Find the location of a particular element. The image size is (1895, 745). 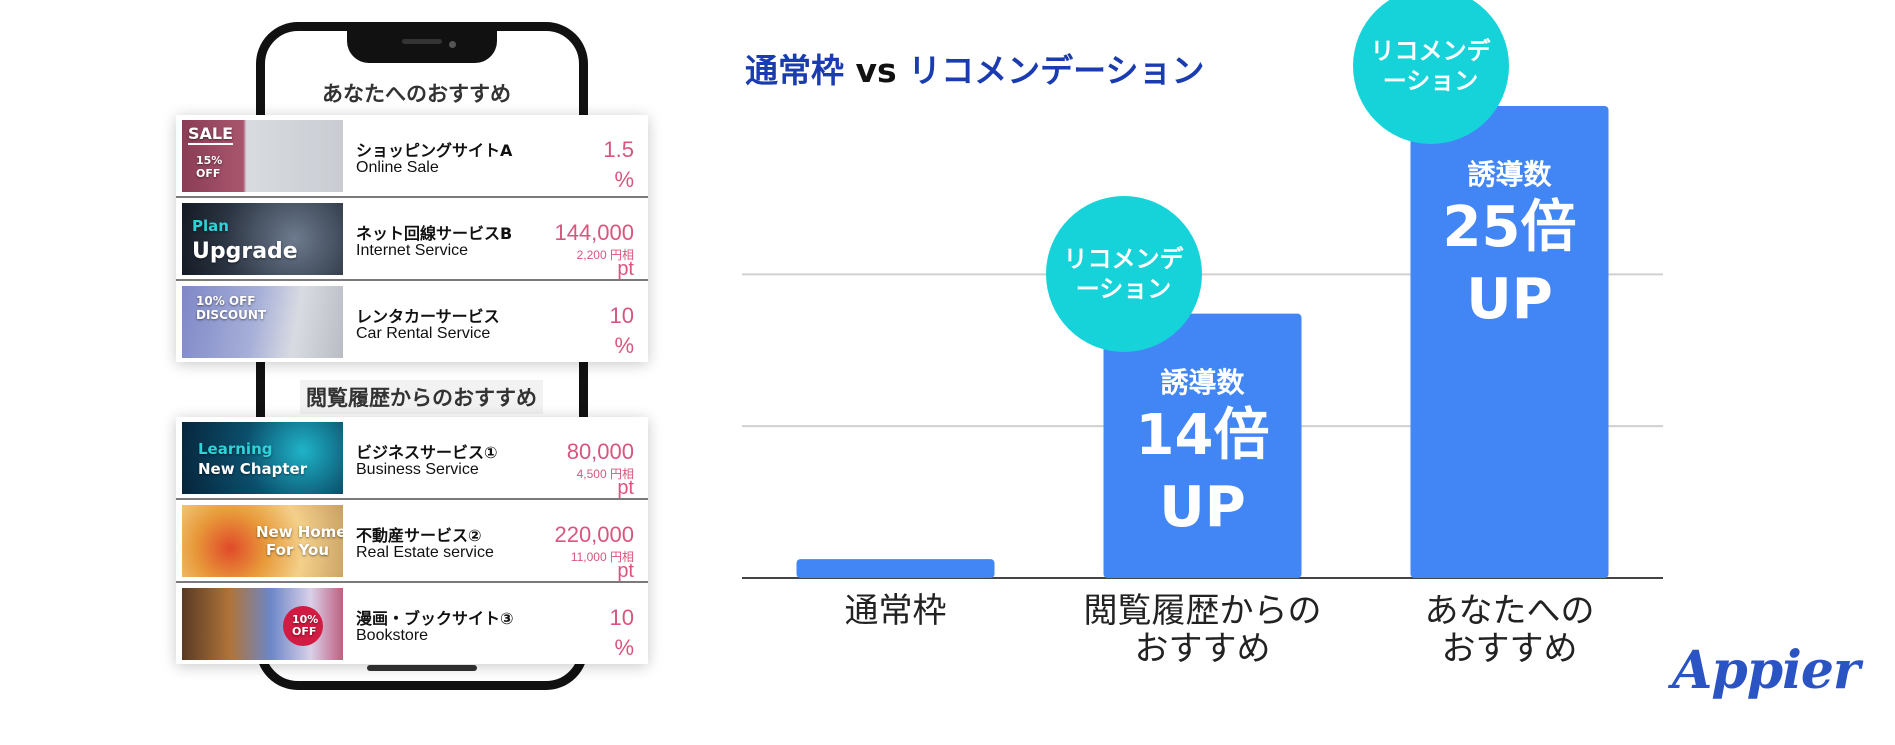

x-tick-label: 通常枠 is located at coordinates (895, 611).